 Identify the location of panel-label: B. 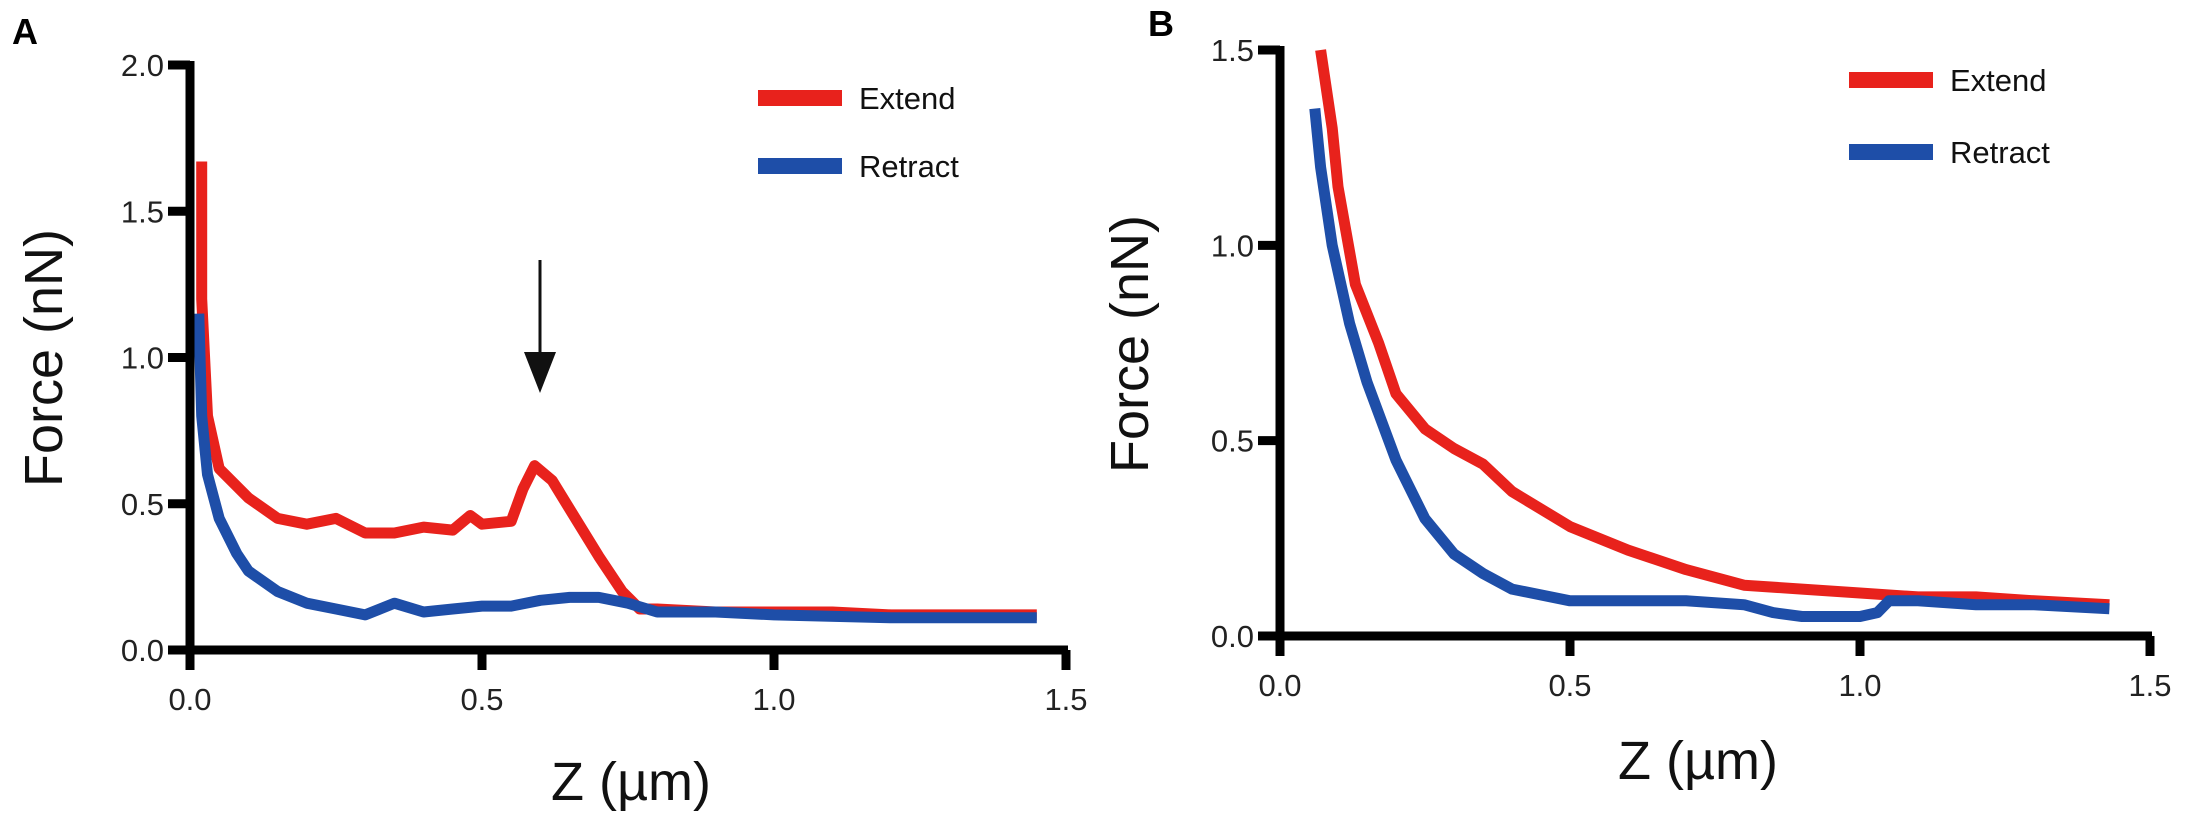
(1161, 23).